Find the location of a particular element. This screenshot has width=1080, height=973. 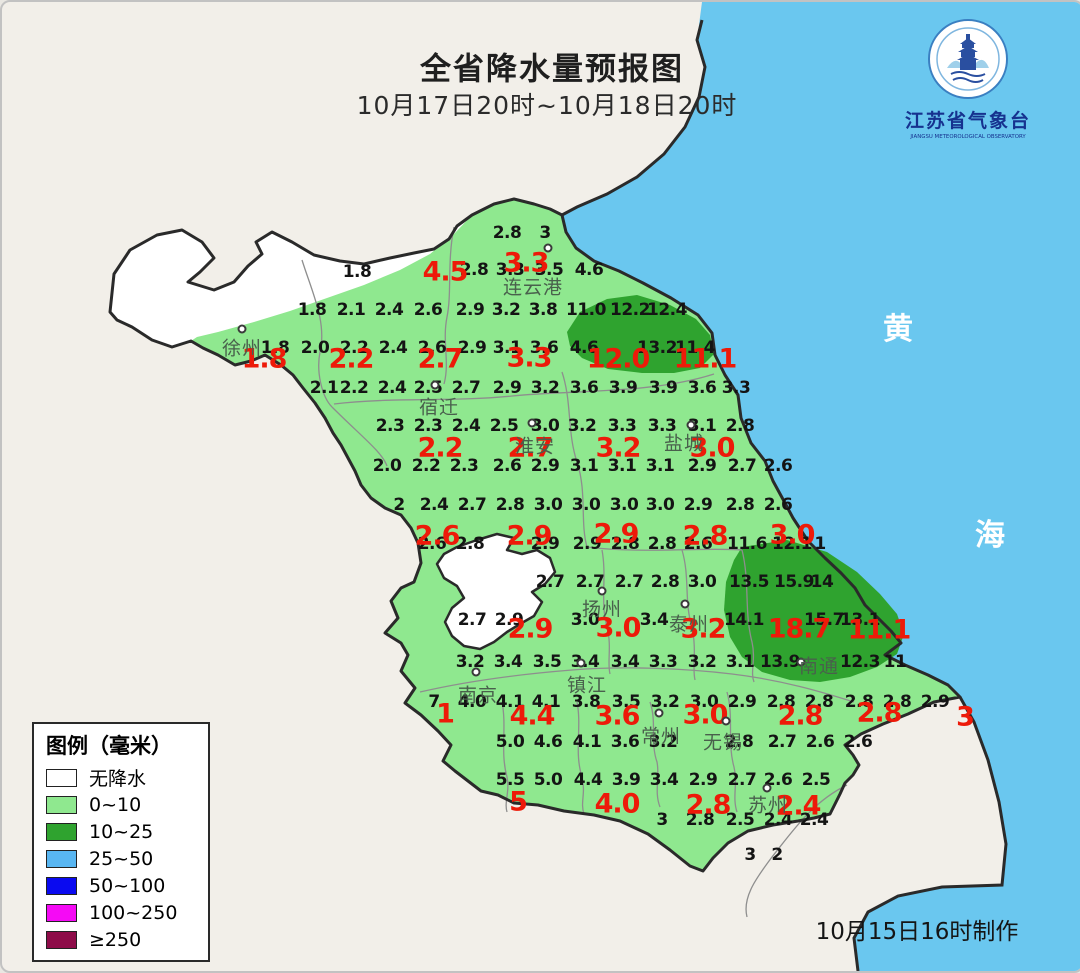

legend-color-swatch is located at coordinates (61, 804).